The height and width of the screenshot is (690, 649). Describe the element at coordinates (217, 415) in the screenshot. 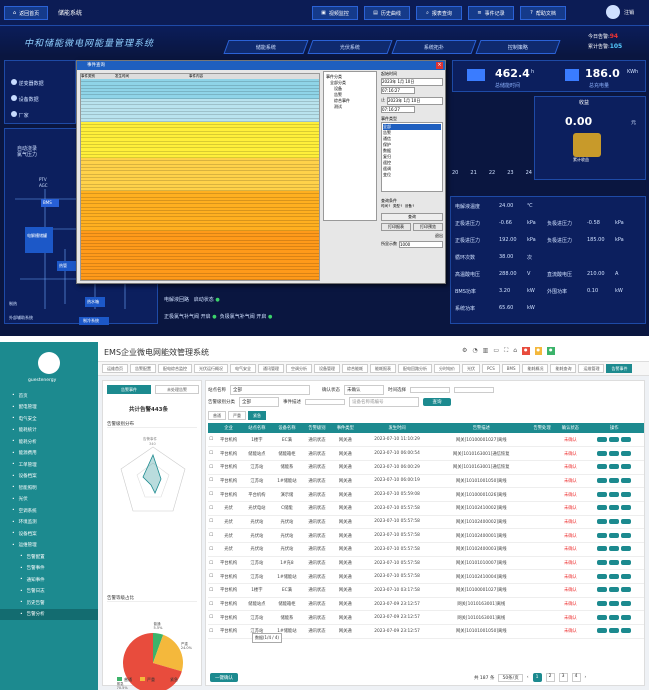

I see `level-tab-normal: 普通` at that location.